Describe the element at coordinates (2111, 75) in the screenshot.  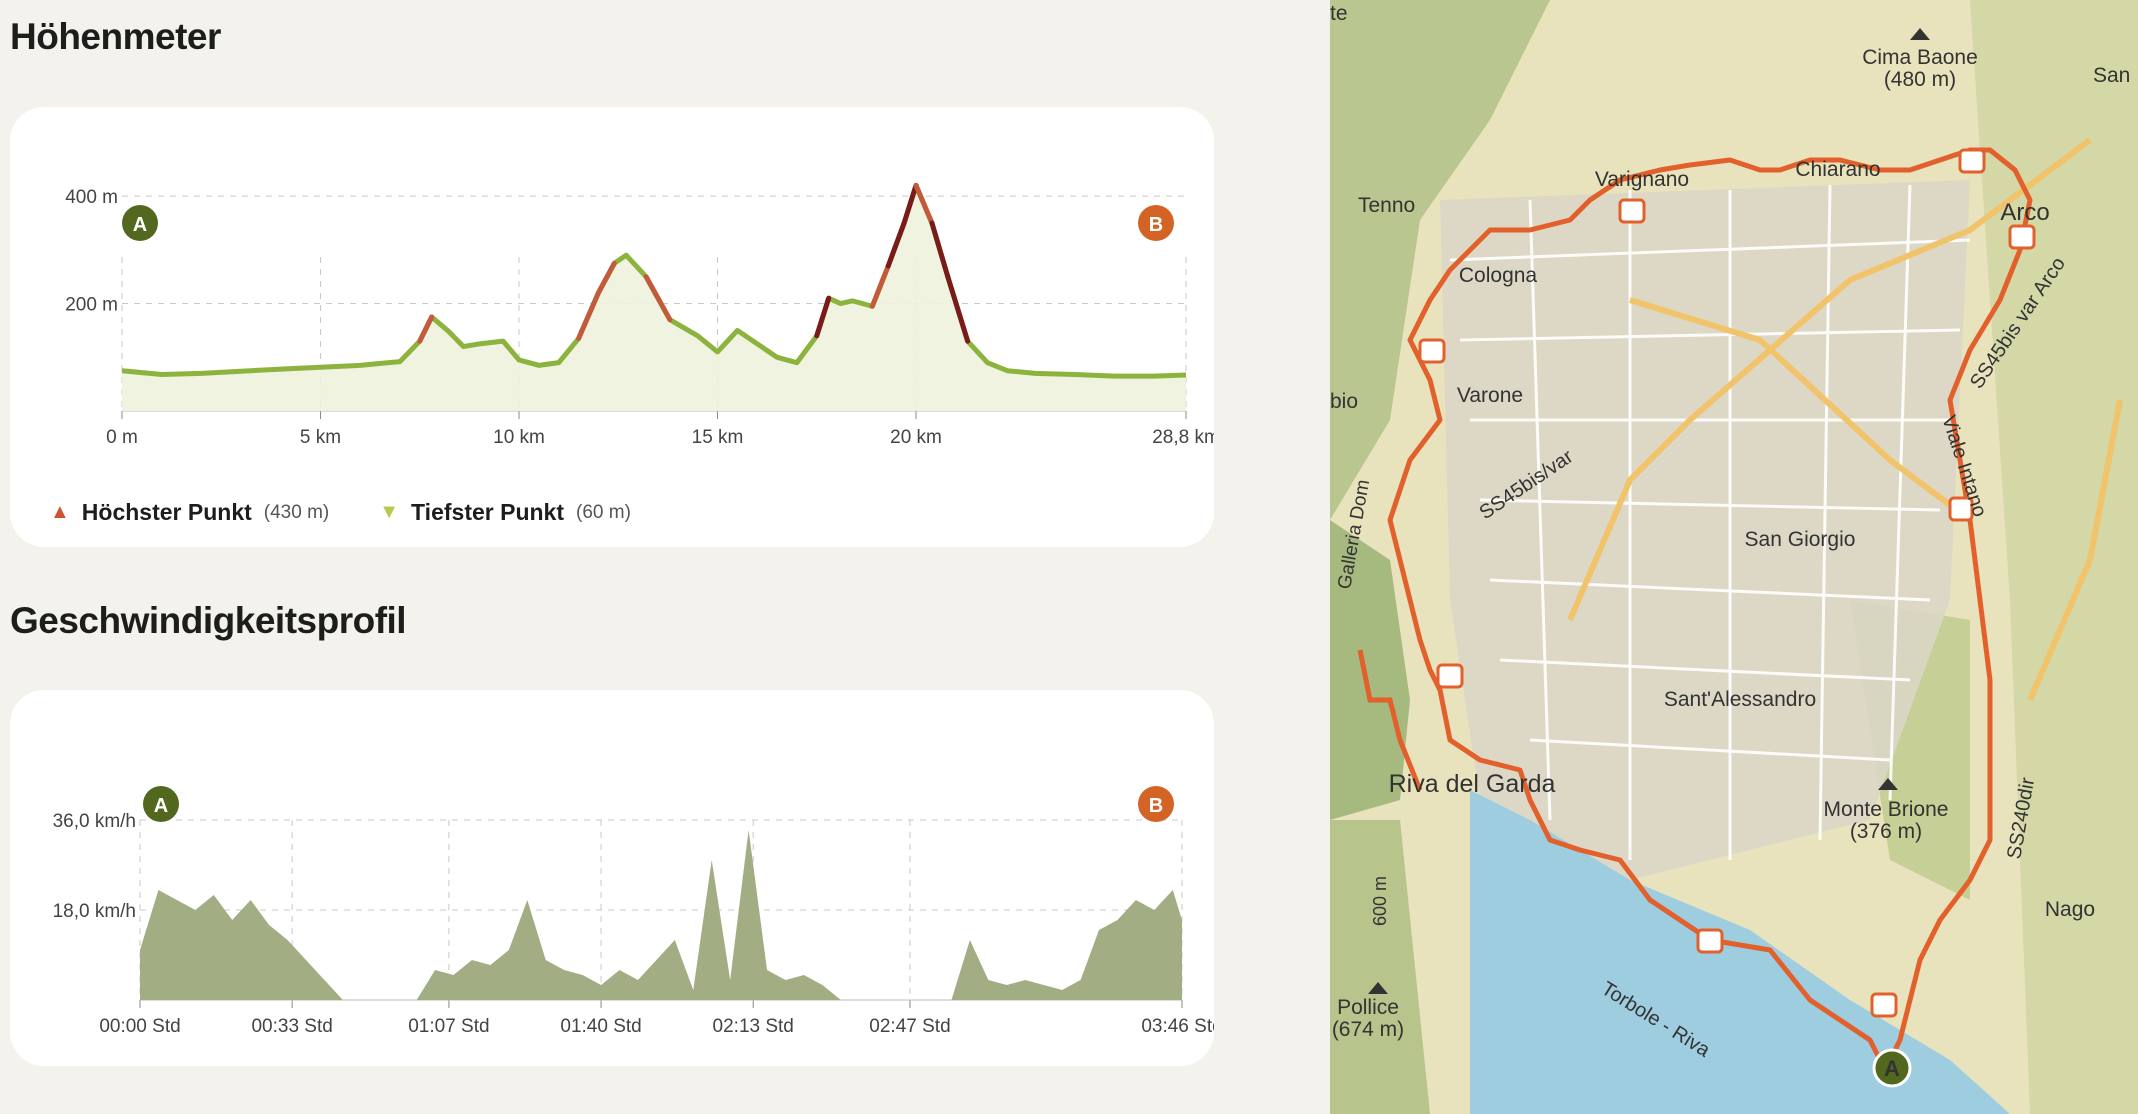
I see `map-label-san: San` at that location.